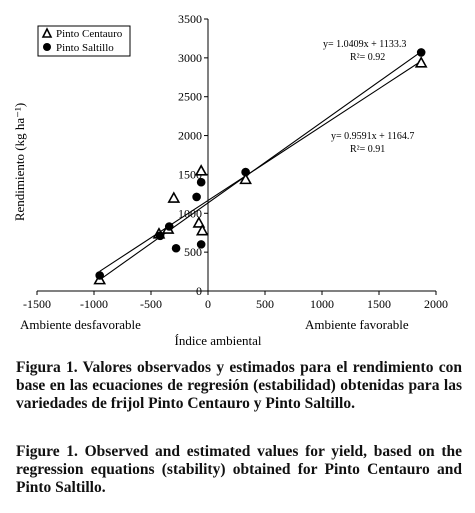 Image resolution: width=475 pixels, height=513 pixels. I want to click on legend-triangle-marker, so click(47, 32).